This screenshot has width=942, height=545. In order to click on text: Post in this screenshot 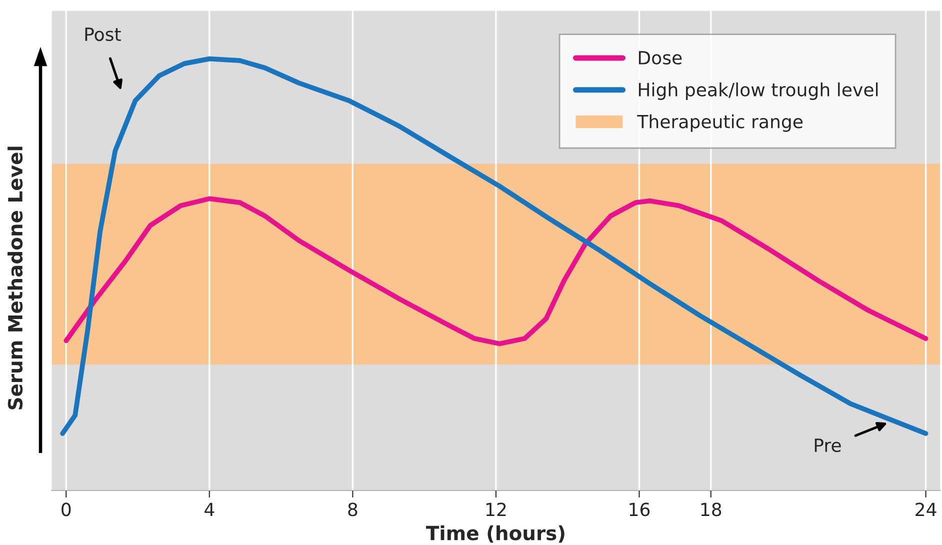, I will do `click(103, 35)`.